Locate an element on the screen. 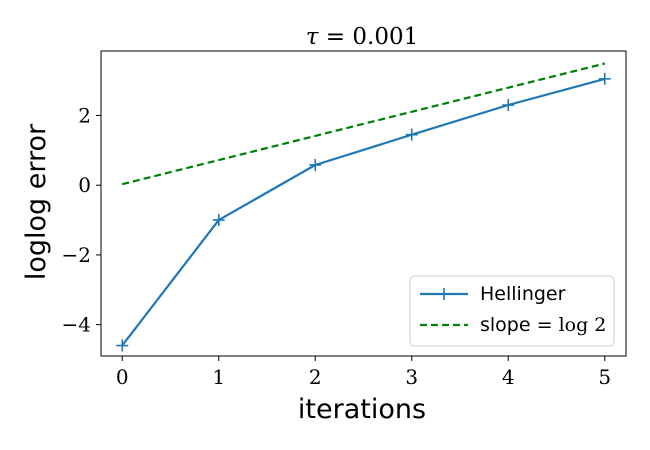  legend-label-slope: slope = log 2 is located at coordinates (543, 325).